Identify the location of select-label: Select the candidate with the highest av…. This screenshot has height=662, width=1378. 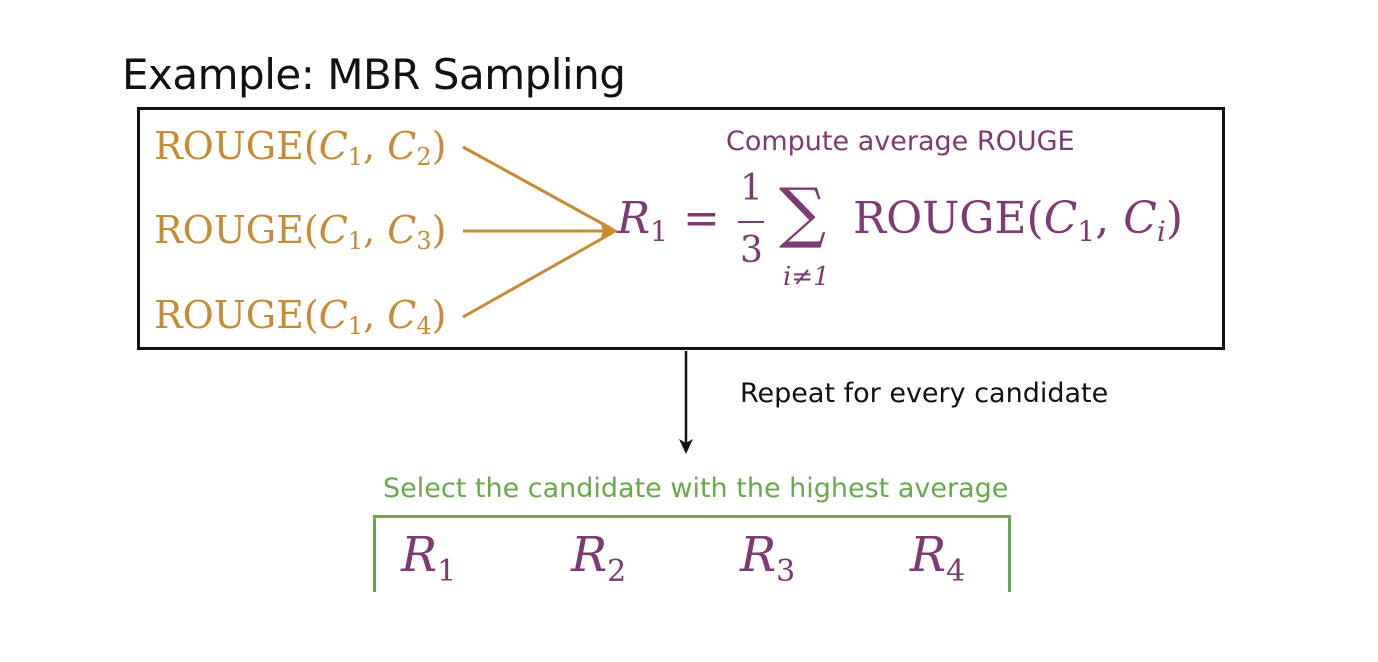
(696, 488).